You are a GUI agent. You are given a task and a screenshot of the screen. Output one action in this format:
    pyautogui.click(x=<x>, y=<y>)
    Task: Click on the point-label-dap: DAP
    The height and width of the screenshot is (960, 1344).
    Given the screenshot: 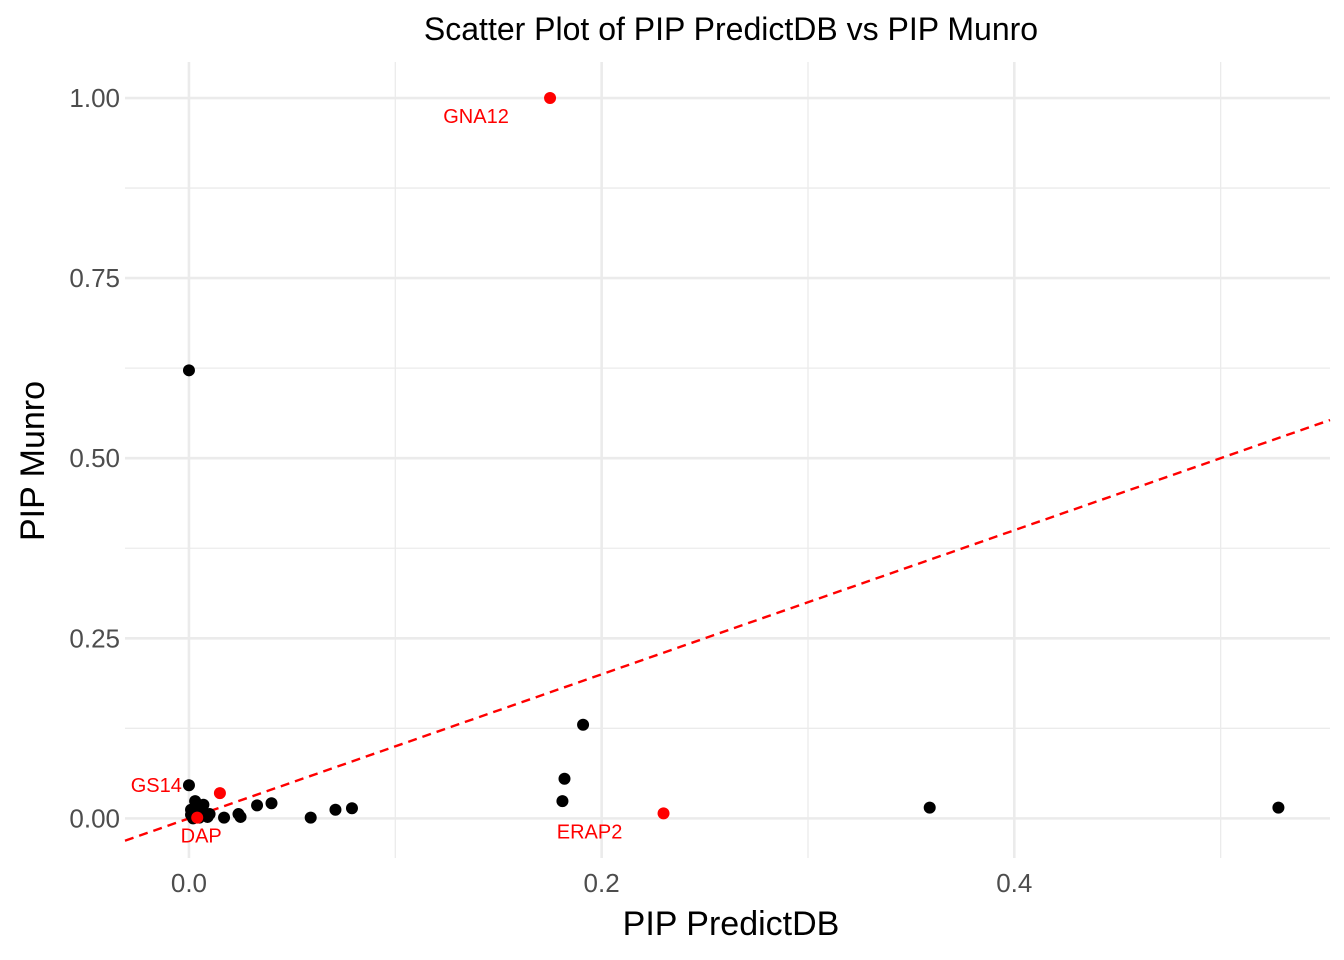 What is the action you would take?
    pyautogui.click(x=201, y=837)
    